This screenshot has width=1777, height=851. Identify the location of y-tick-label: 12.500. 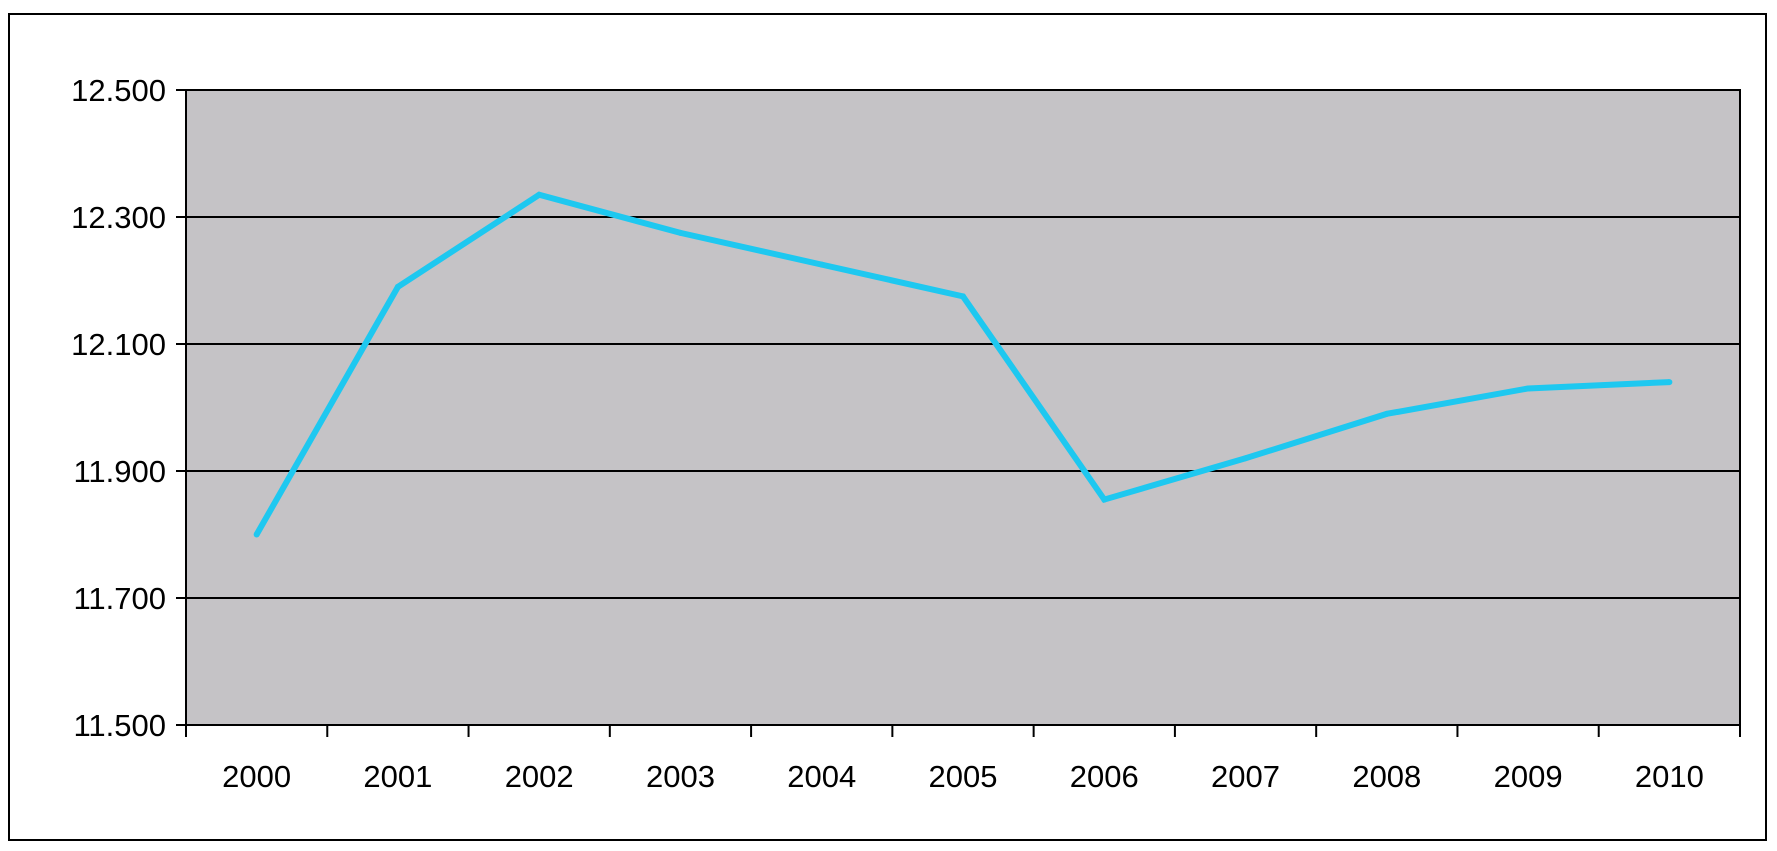
(118, 90).